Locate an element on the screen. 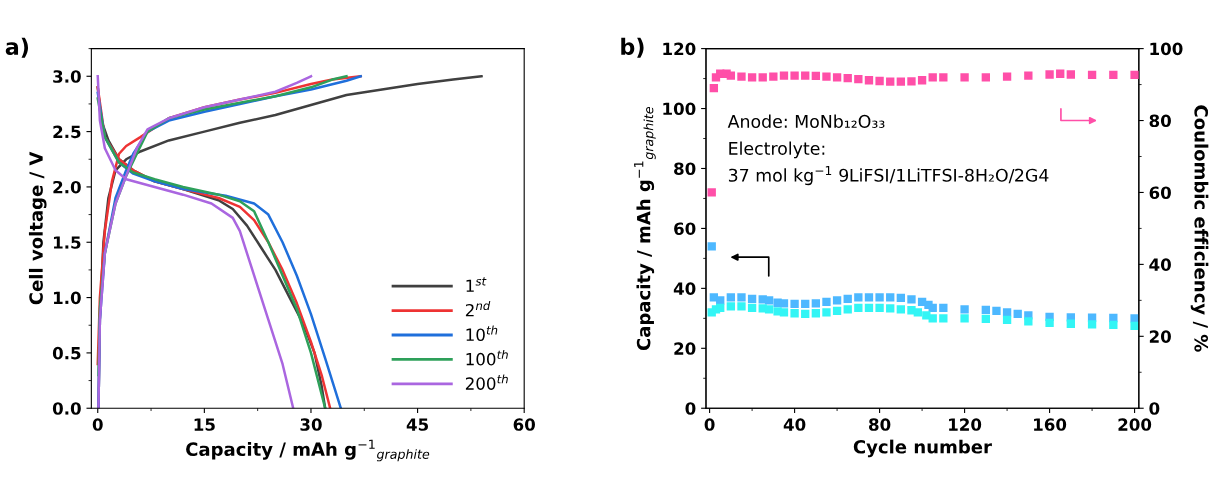  y-tick-label: 40 is located at coordinates (684, 288).